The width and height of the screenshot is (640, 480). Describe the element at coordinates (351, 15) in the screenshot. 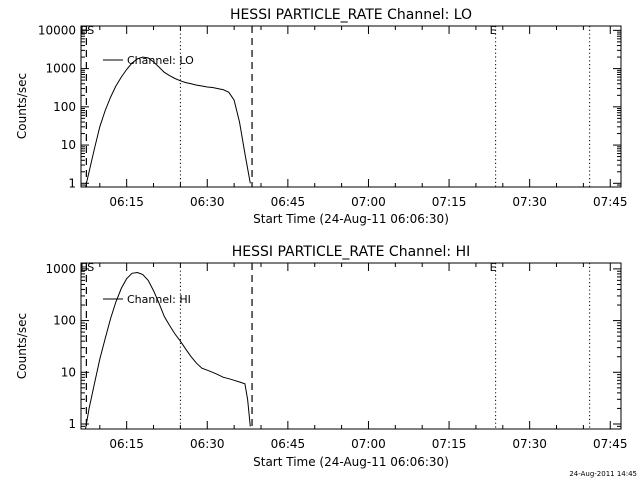

I see `chart-title: HESSI PARTICLE_RATE Channel: LO` at that location.